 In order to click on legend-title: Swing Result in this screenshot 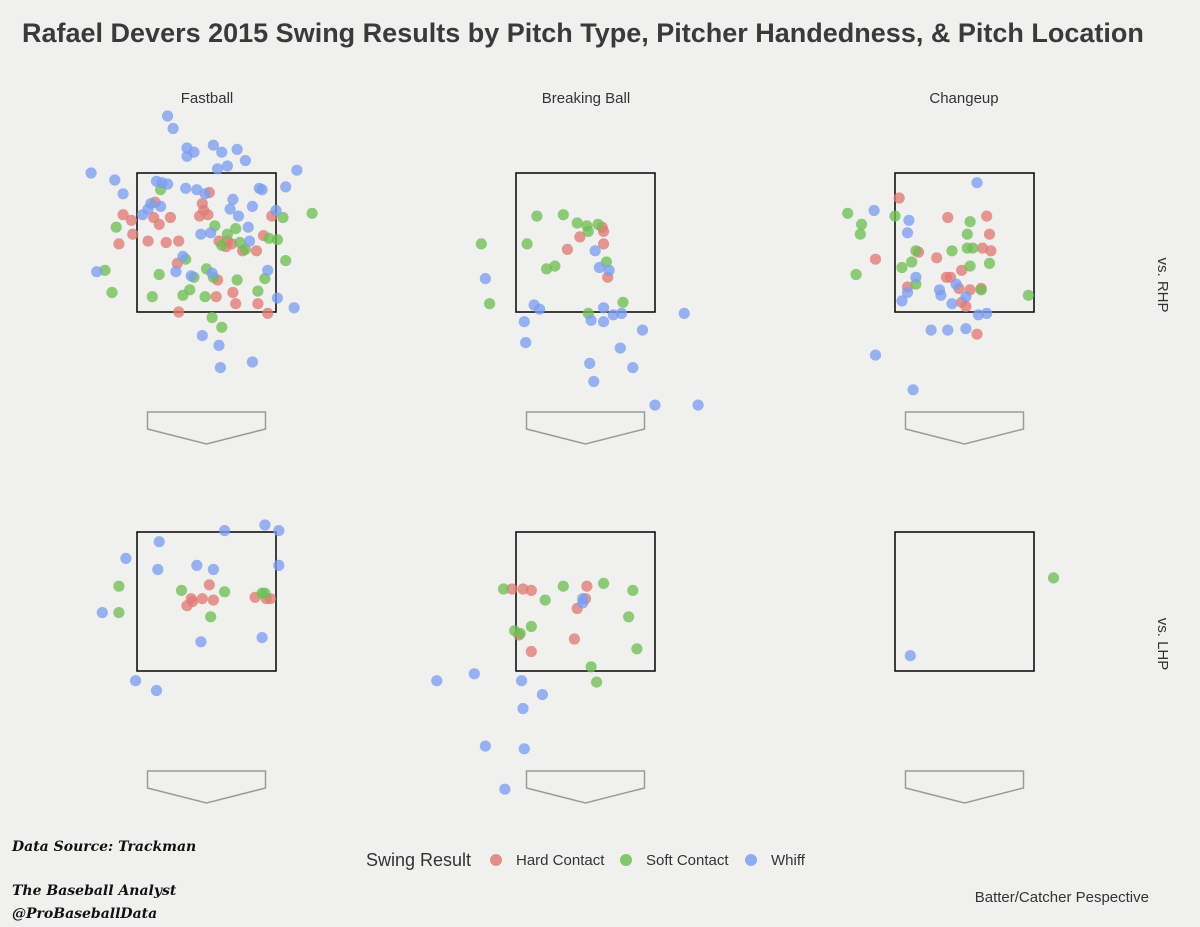, I will do `click(418, 860)`.